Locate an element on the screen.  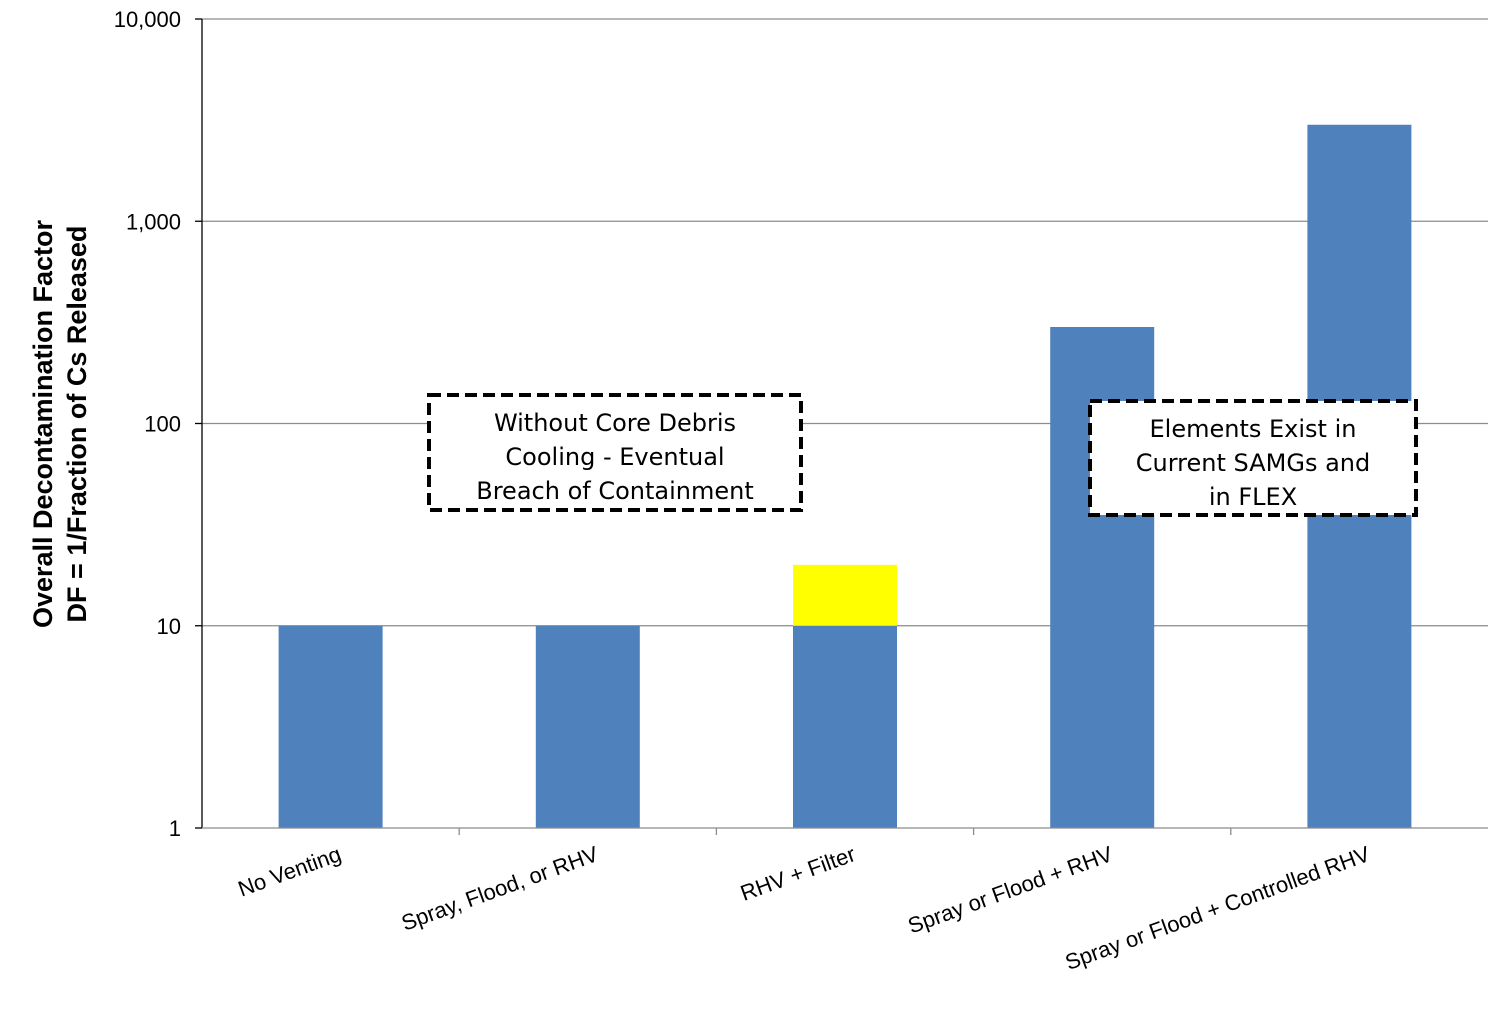
y-tick-label: 1,000 is located at coordinates (153, 221).